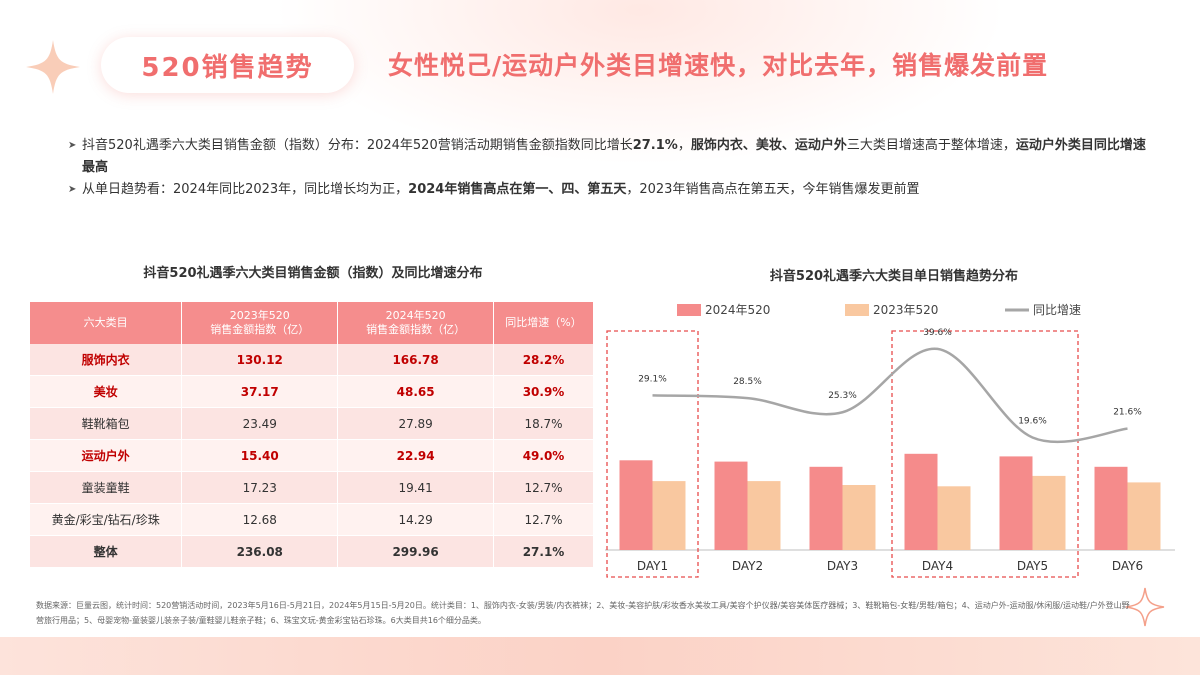 The image size is (1200, 675). Describe the element at coordinates (260, 487) in the screenshot. I see `table-cell-v2023: 17.23` at that location.